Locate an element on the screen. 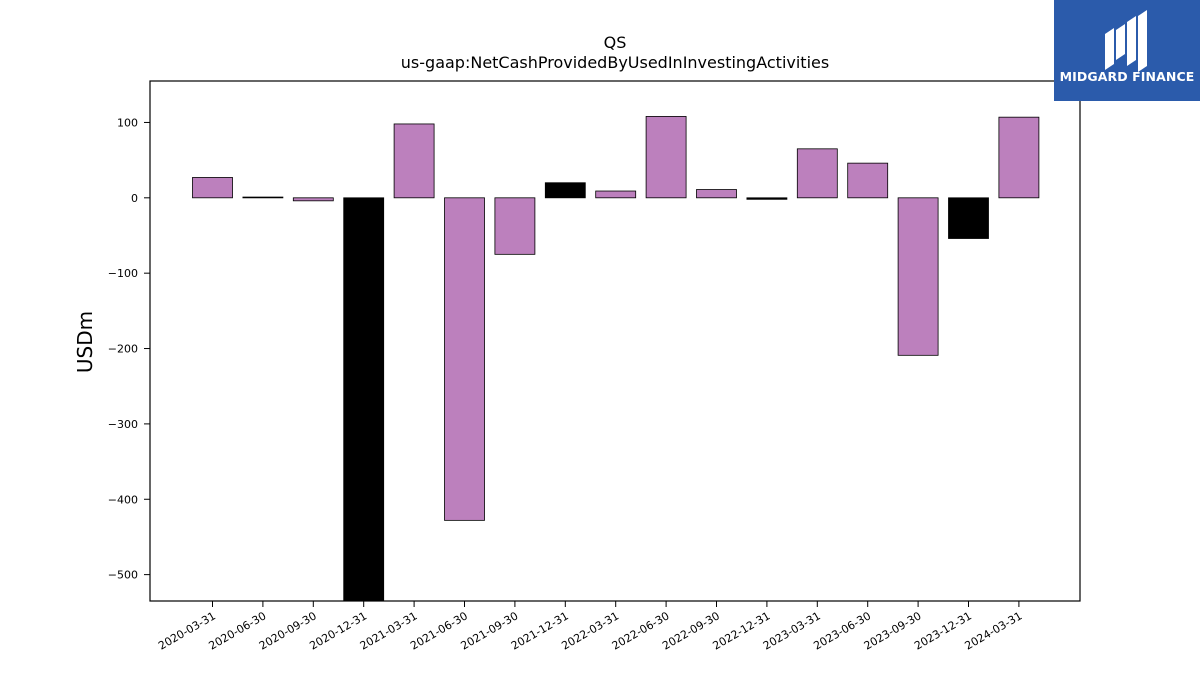  y-tick-label: −400 is located at coordinates (123, 499).